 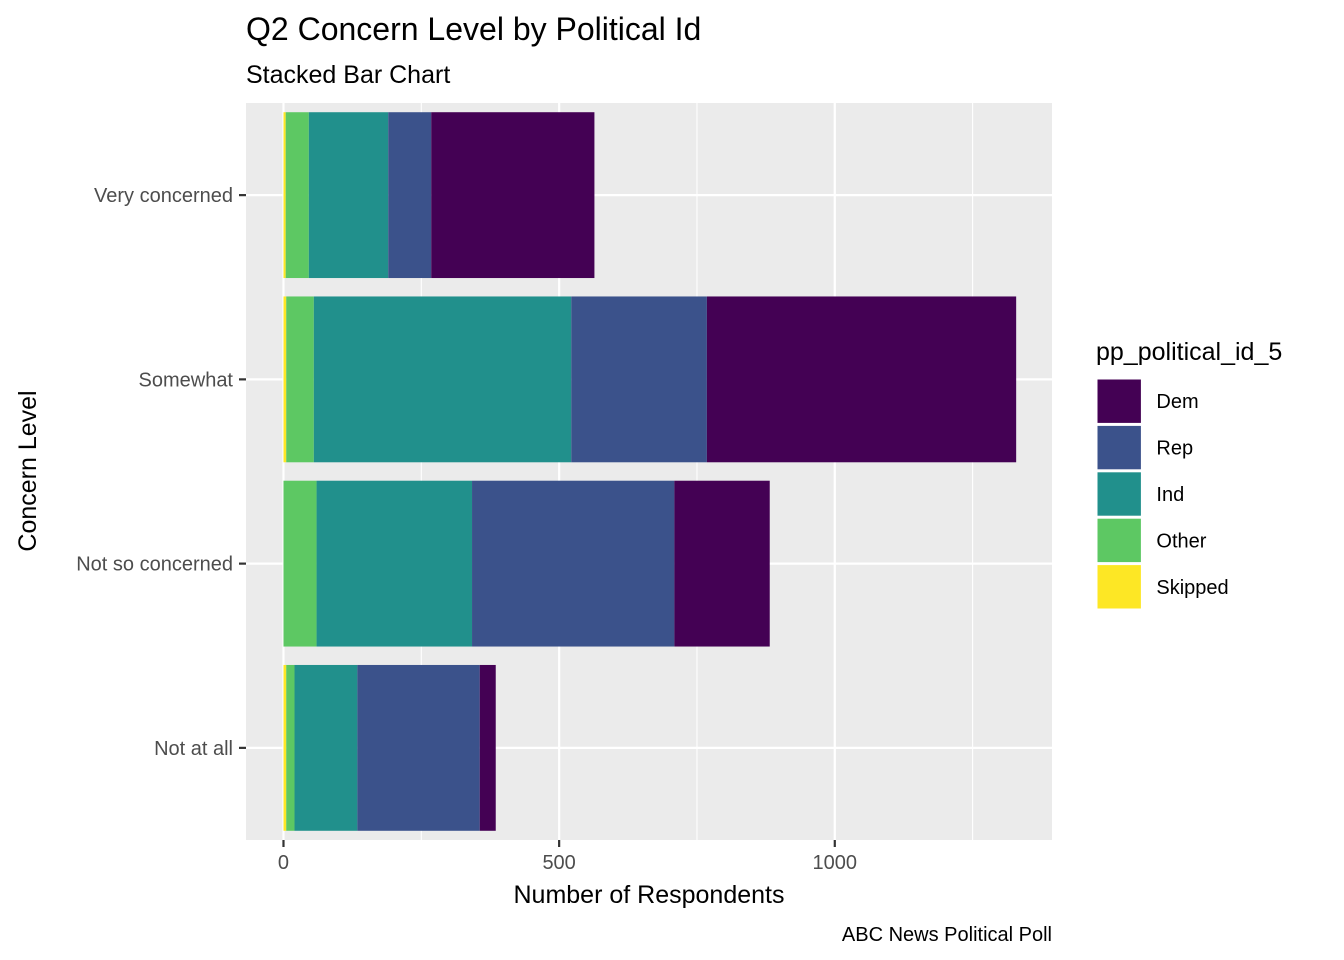 I want to click on legend-swatch-skipped, so click(x=1119, y=587).